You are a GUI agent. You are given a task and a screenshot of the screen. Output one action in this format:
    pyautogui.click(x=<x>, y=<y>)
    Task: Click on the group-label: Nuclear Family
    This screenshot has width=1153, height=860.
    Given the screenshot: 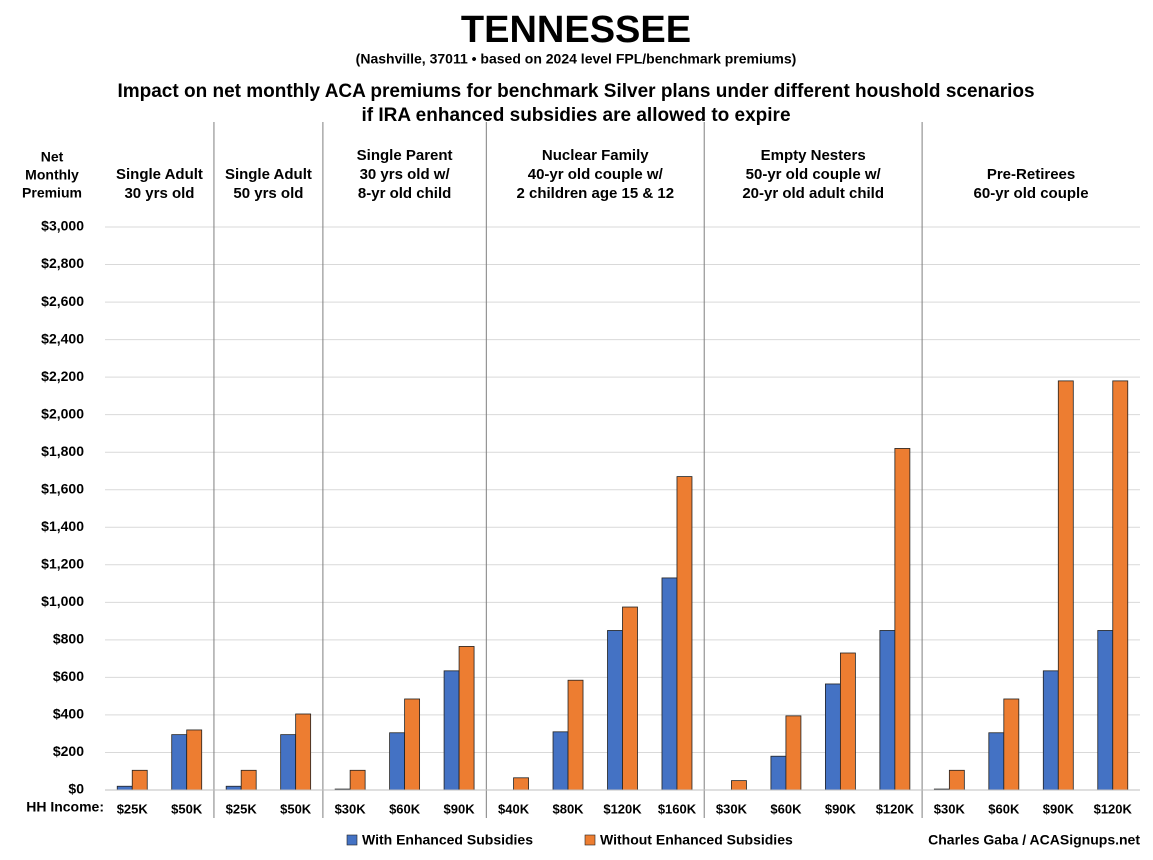 What is the action you would take?
    pyautogui.click(x=595, y=155)
    